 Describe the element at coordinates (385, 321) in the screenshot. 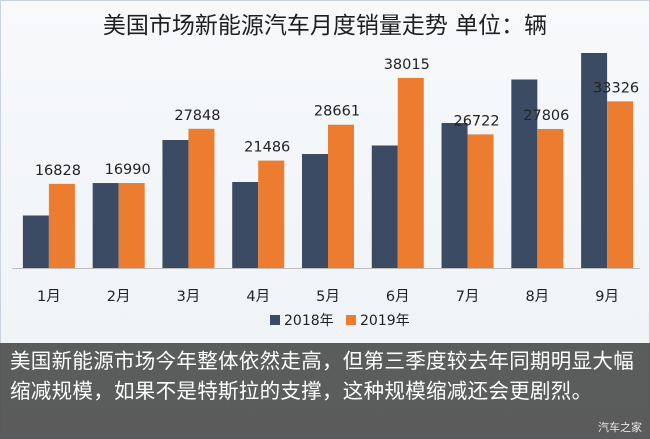

I see `legend-label: 2019年` at that location.